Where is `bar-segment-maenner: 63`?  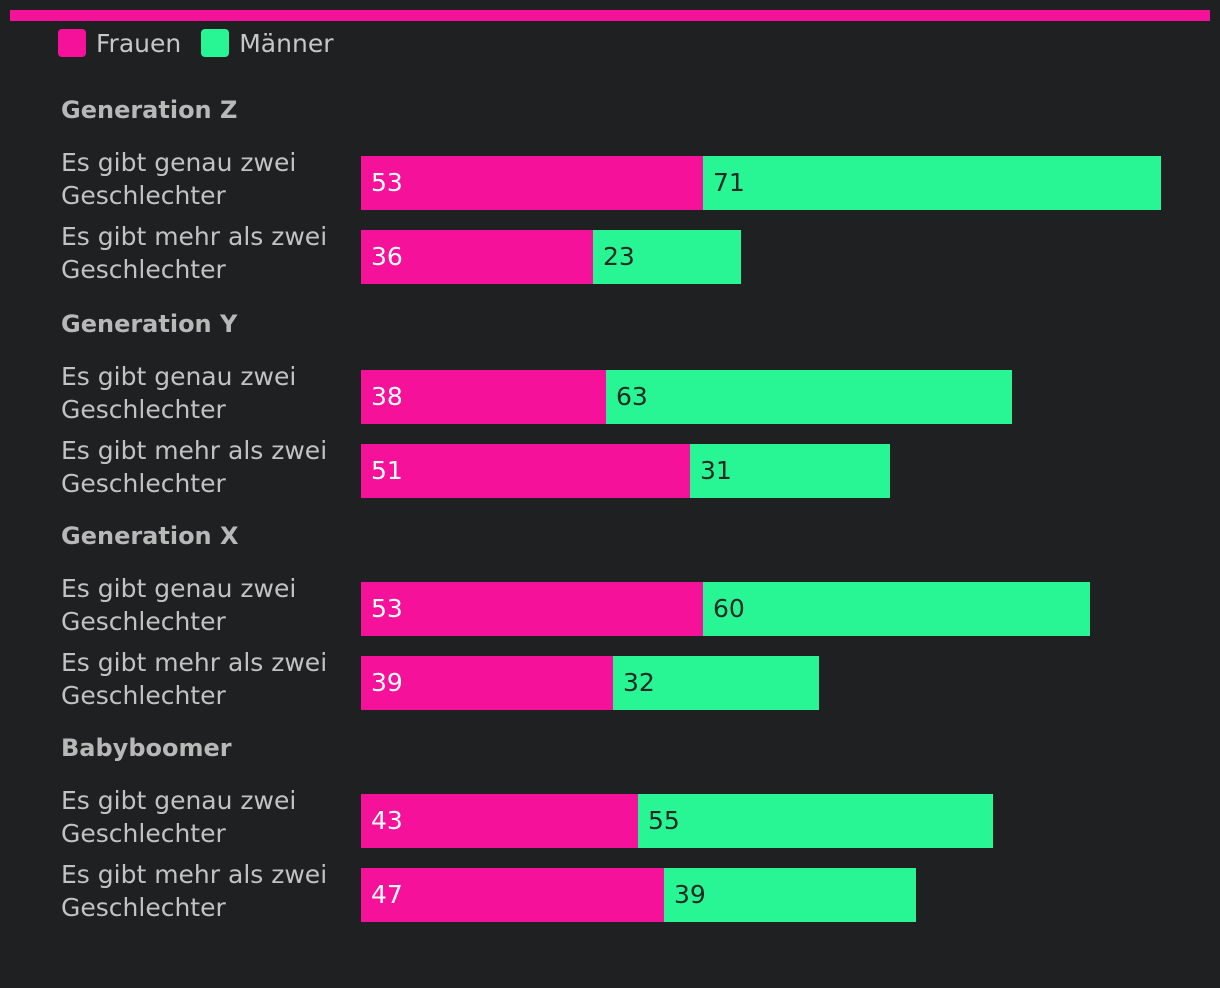
bar-segment-maenner: 63 is located at coordinates (809, 397).